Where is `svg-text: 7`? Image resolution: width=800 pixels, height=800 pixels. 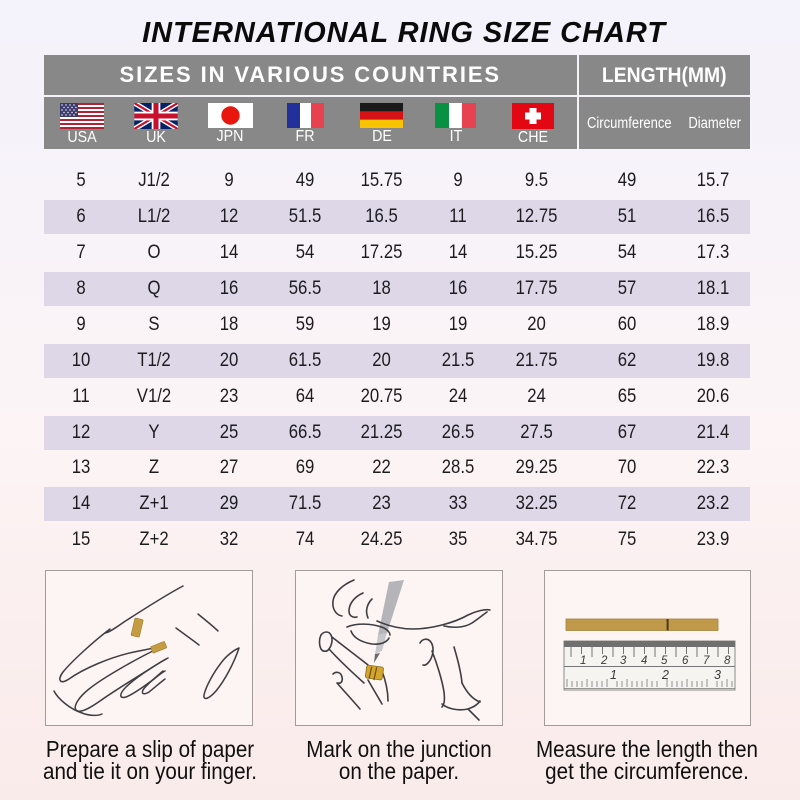
svg-text: 7 is located at coordinates (706, 661).